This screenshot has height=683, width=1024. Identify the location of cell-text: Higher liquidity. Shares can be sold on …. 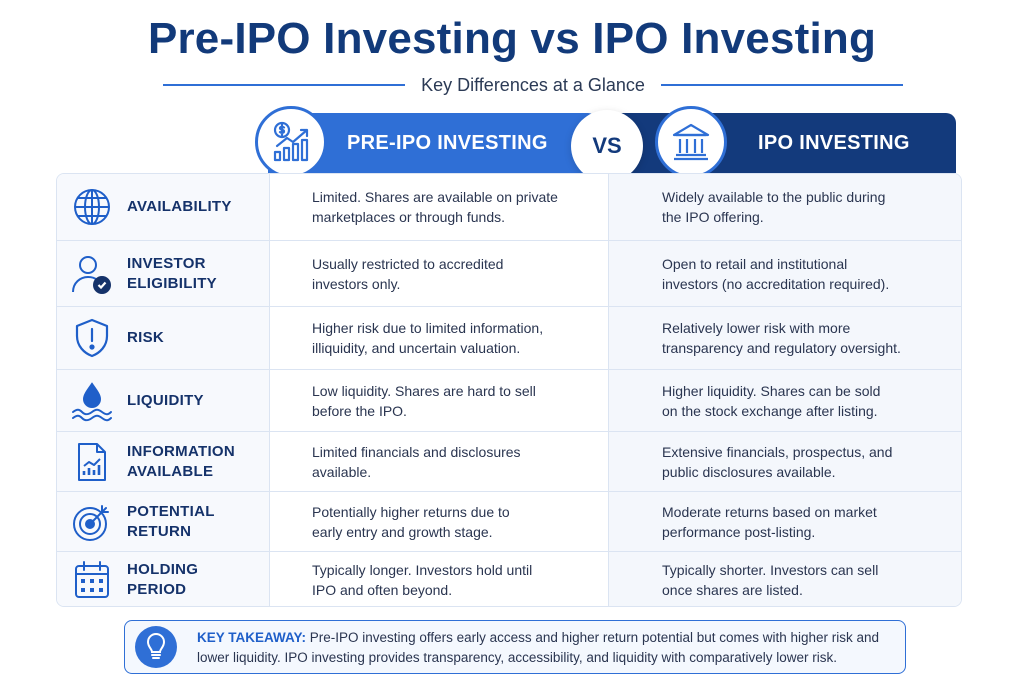
(771, 400).